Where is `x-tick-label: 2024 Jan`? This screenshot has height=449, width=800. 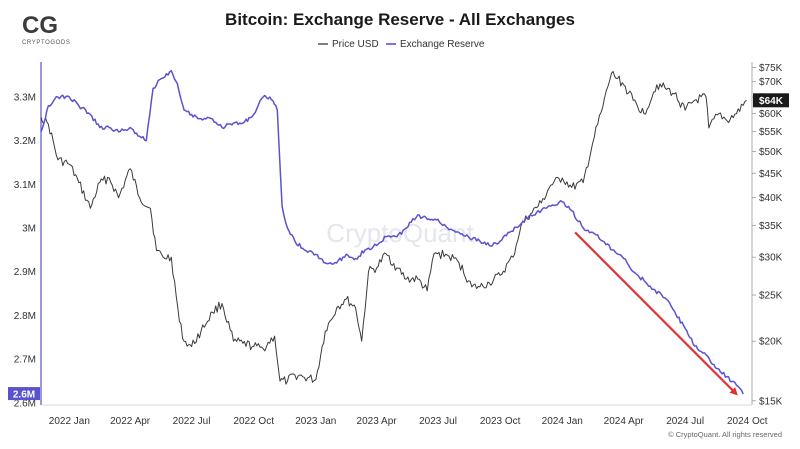
x-tick-label: 2024 Jan is located at coordinates (562, 421).